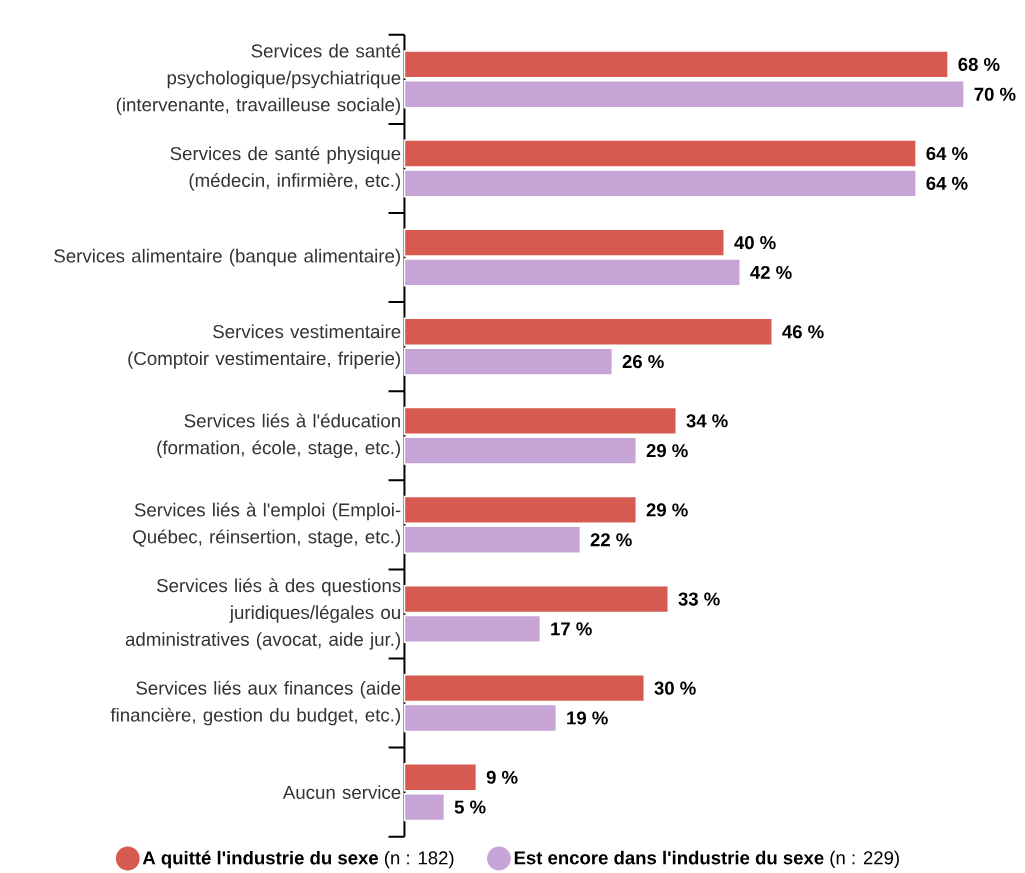 The image size is (1025, 873). Describe the element at coordinates (264, 346) in the screenshot. I see `y-tick-label: Services vestimentaire (Comptoir vestimentaire, friperie)` at that location.